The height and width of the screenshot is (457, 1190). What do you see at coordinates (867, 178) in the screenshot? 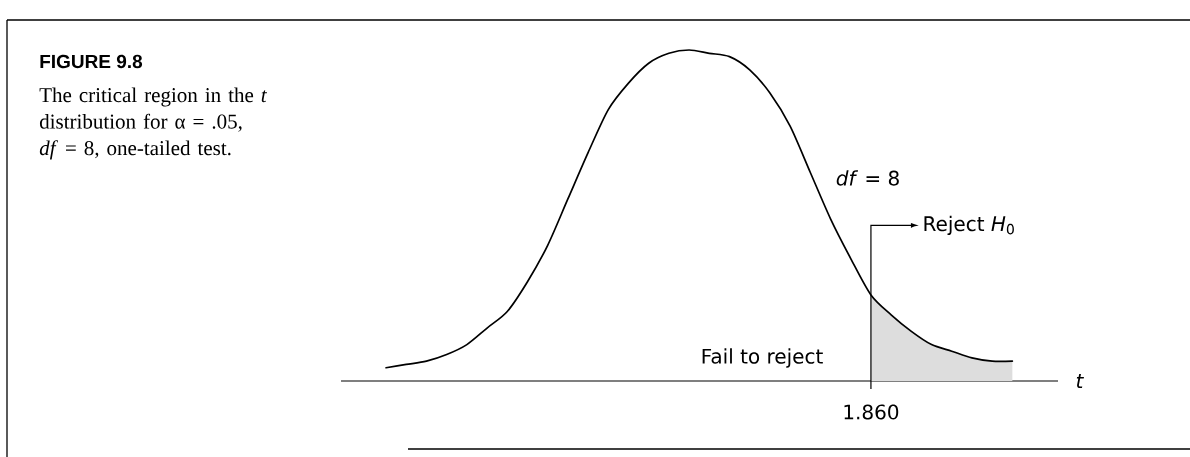
I see `series-label: df = 8` at bounding box center [867, 178].